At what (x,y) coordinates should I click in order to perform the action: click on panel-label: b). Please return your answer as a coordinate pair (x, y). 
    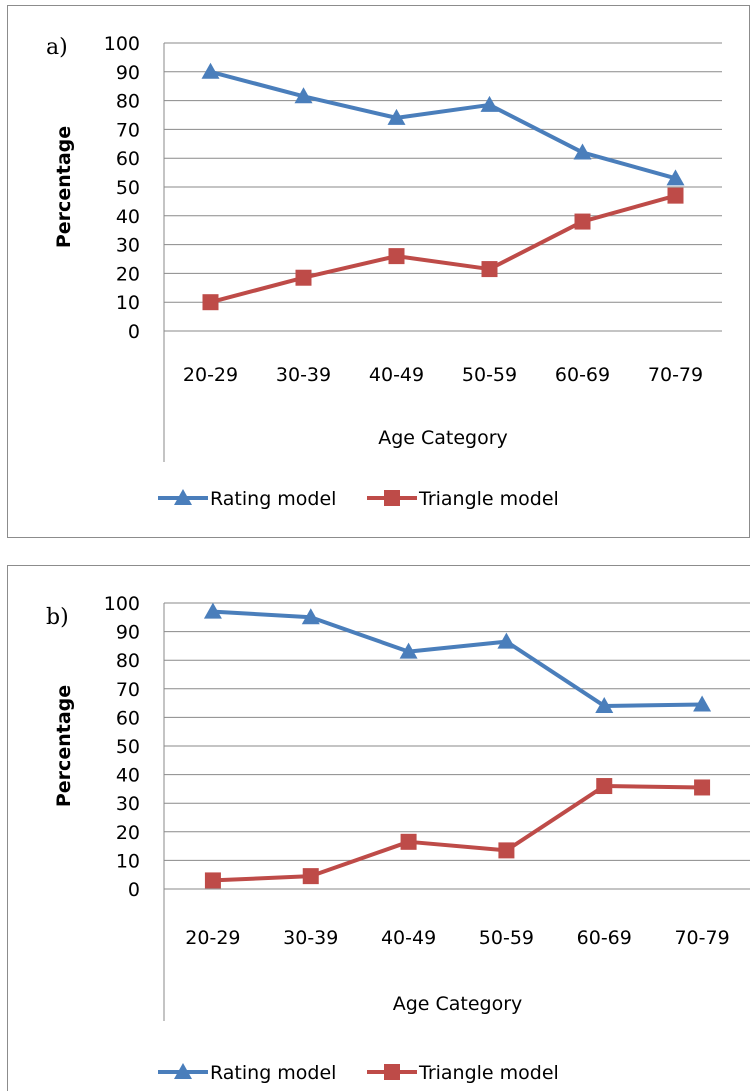
    Looking at the image, I should click on (57, 617).